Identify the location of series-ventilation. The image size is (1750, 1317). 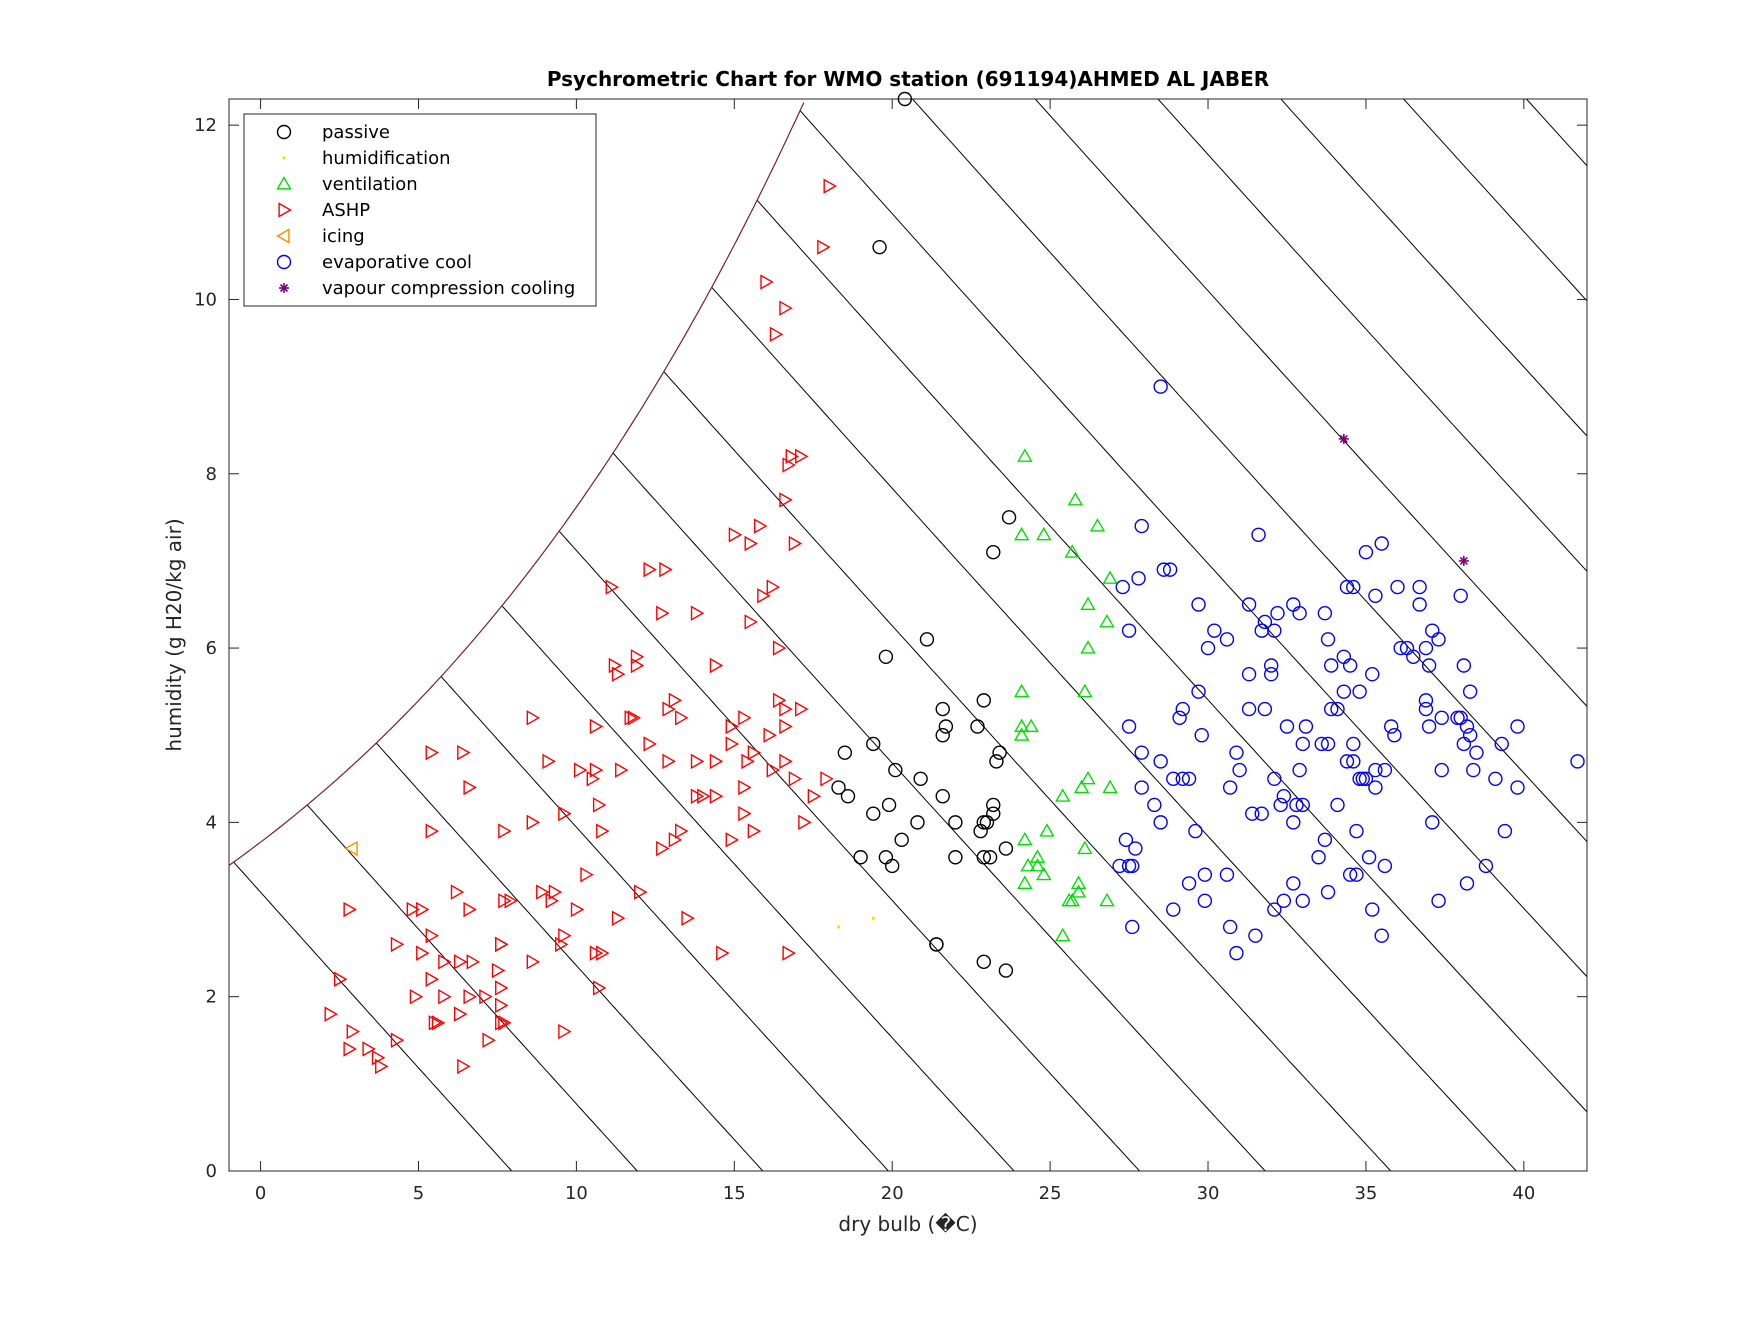
(1065, 695).